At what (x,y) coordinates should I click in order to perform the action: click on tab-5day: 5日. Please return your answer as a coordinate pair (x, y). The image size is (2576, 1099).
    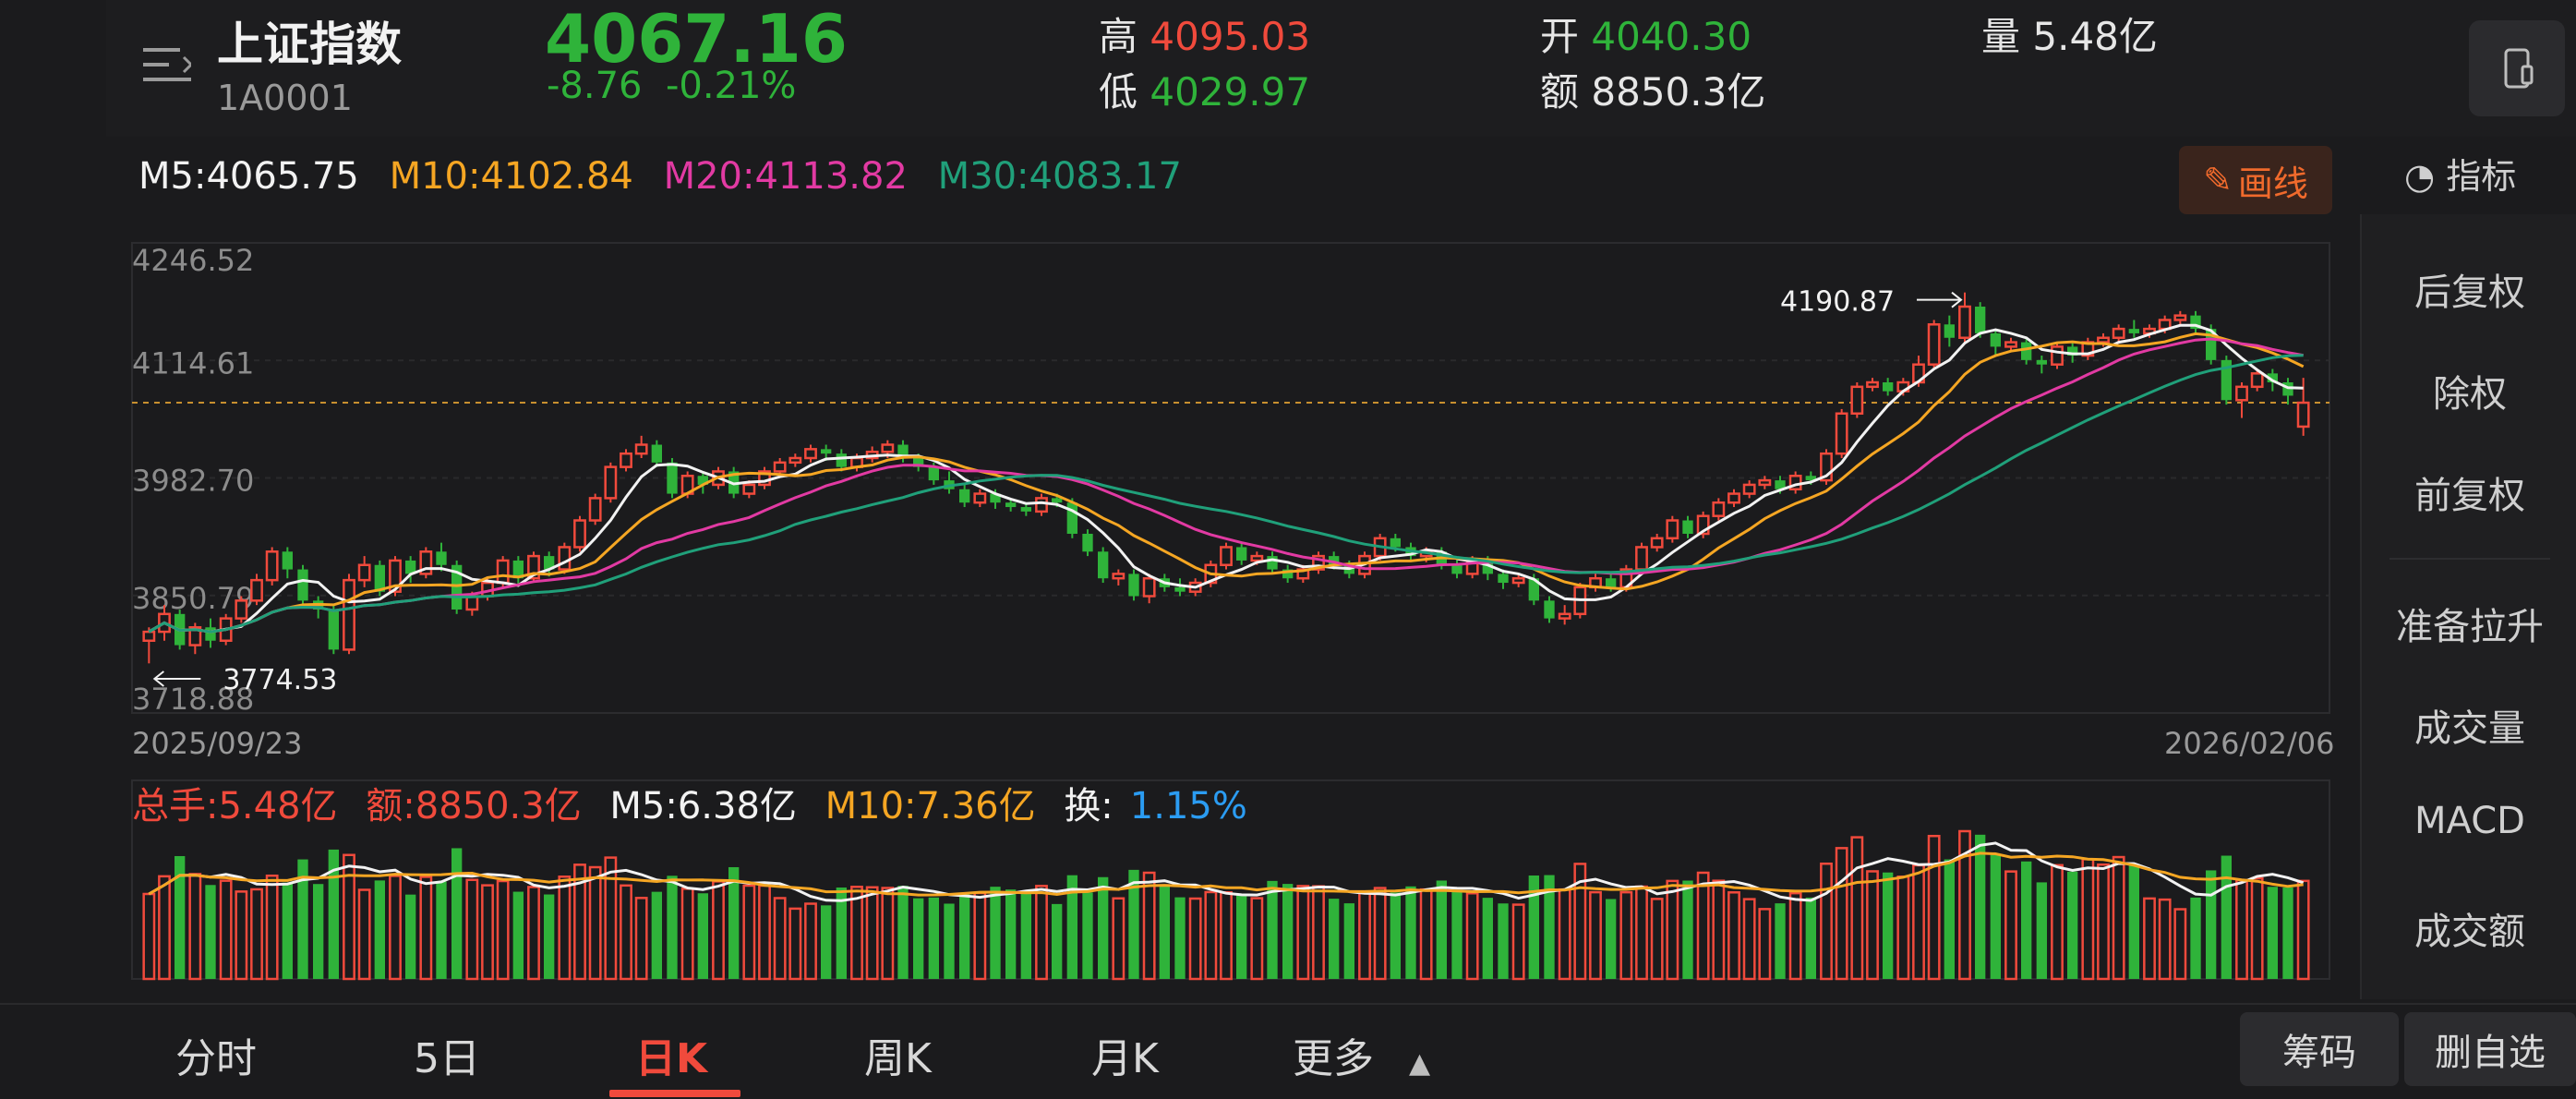
    Looking at the image, I should click on (447, 1058).